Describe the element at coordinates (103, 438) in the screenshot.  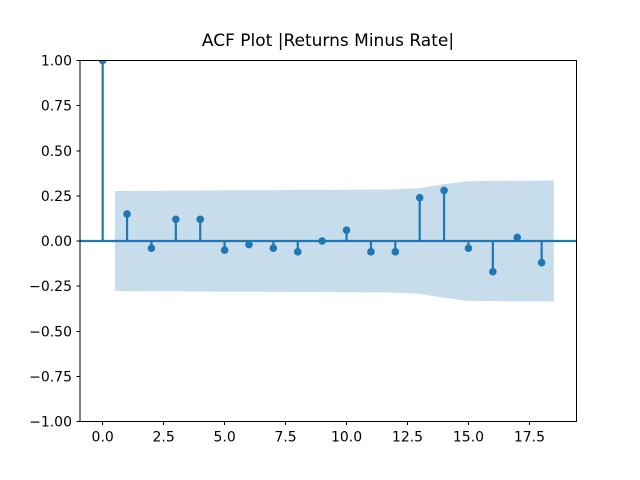
I see `x-tick-label: 0.0` at that location.